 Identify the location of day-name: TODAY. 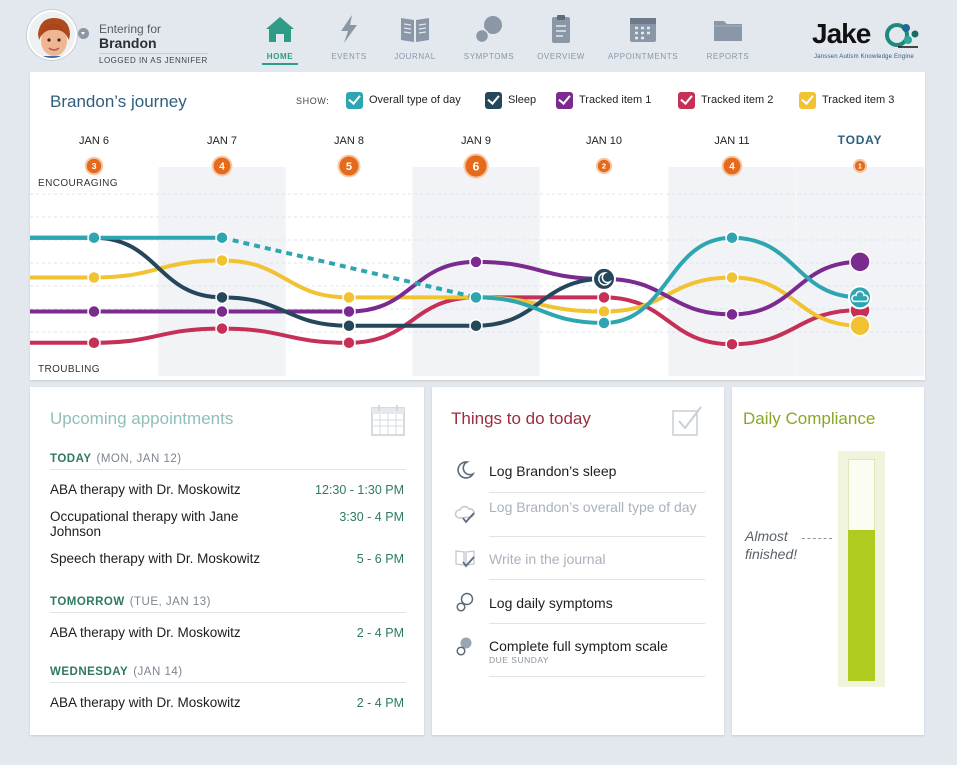
(71, 459).